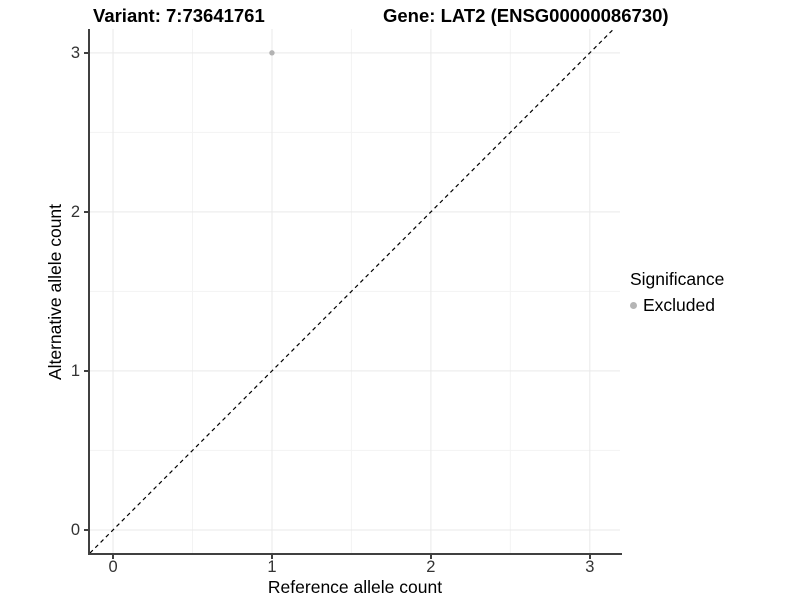 The width and height of the screenshot is (800, 600). Describe the element at coordinates (75, 529) in the screenshot. I see `y-tick-label: 0` at that location.